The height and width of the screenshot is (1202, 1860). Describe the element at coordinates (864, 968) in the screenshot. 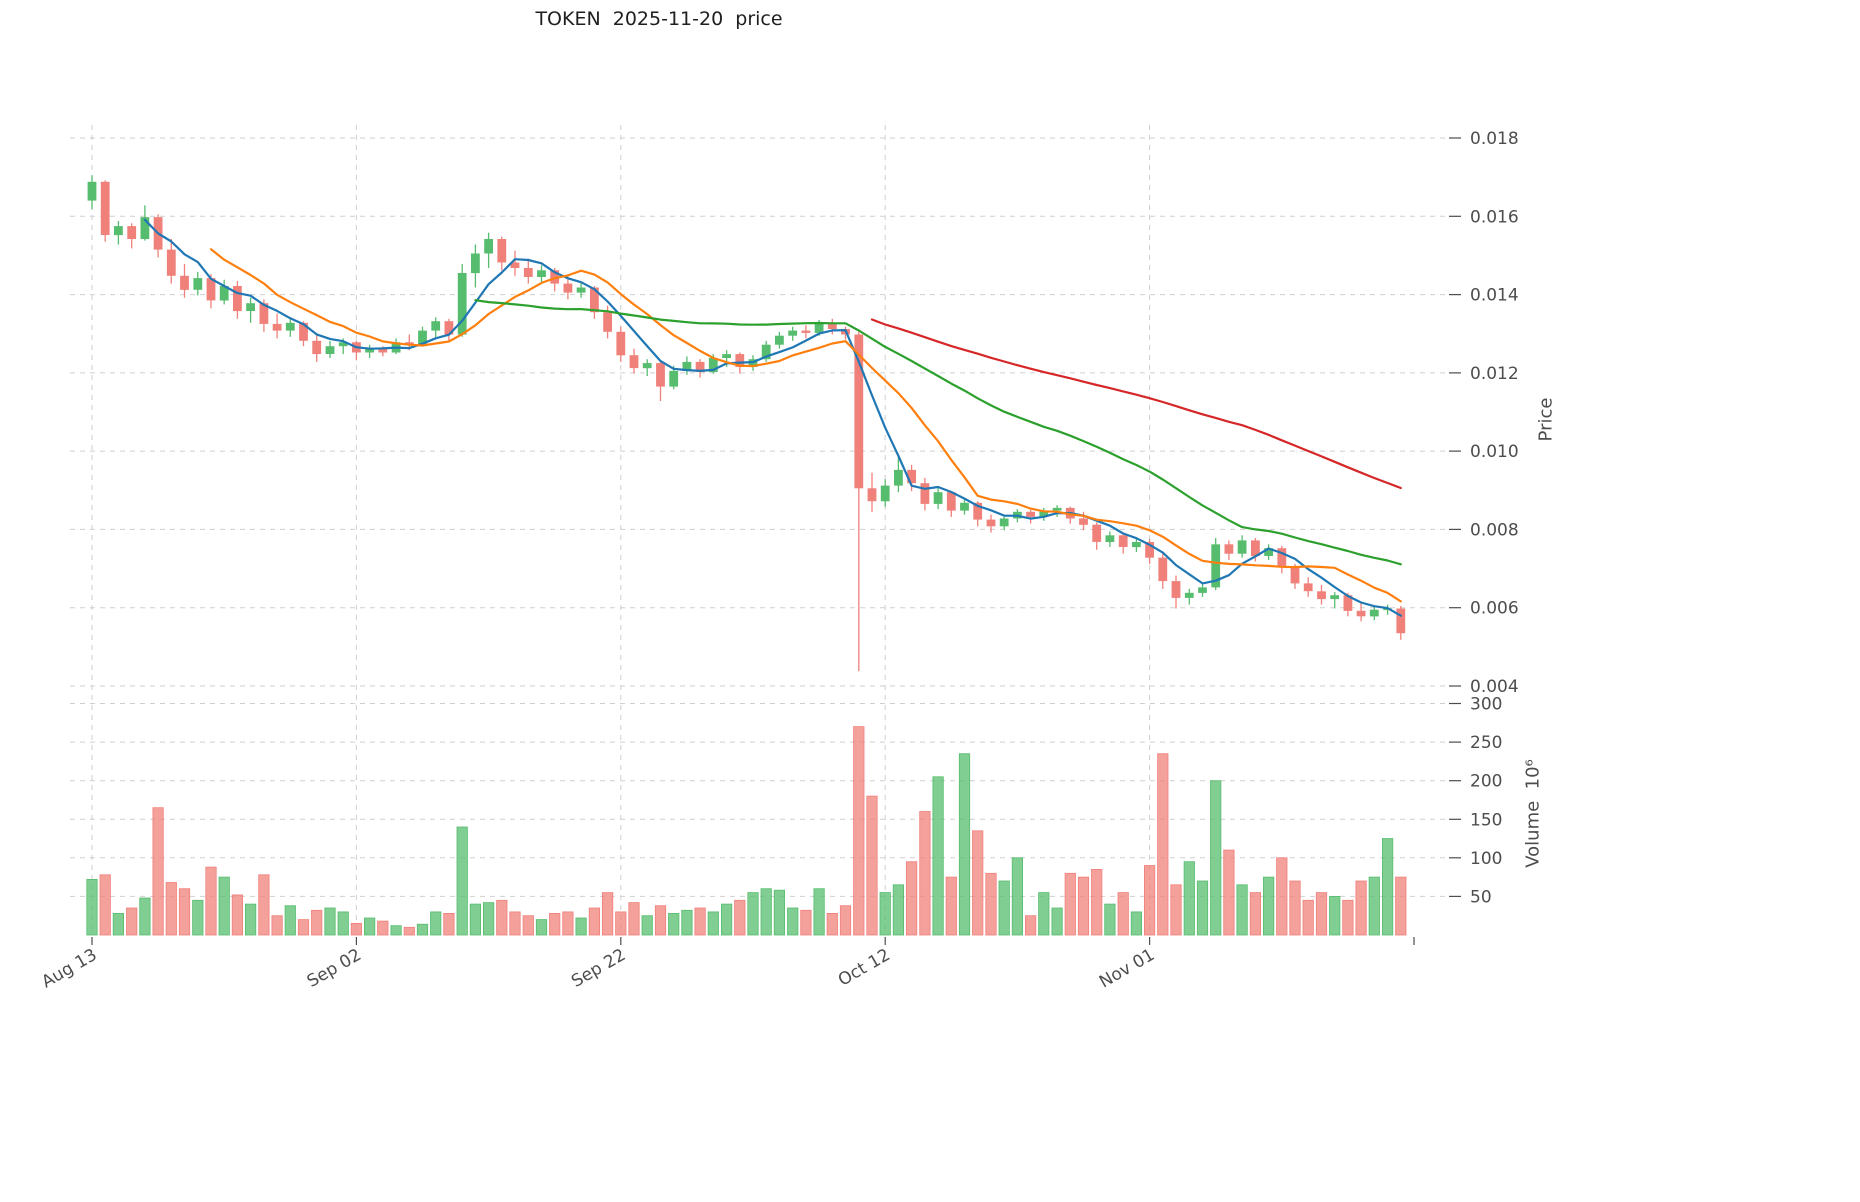

I see `date-tick-label: Oct 12` at that location.